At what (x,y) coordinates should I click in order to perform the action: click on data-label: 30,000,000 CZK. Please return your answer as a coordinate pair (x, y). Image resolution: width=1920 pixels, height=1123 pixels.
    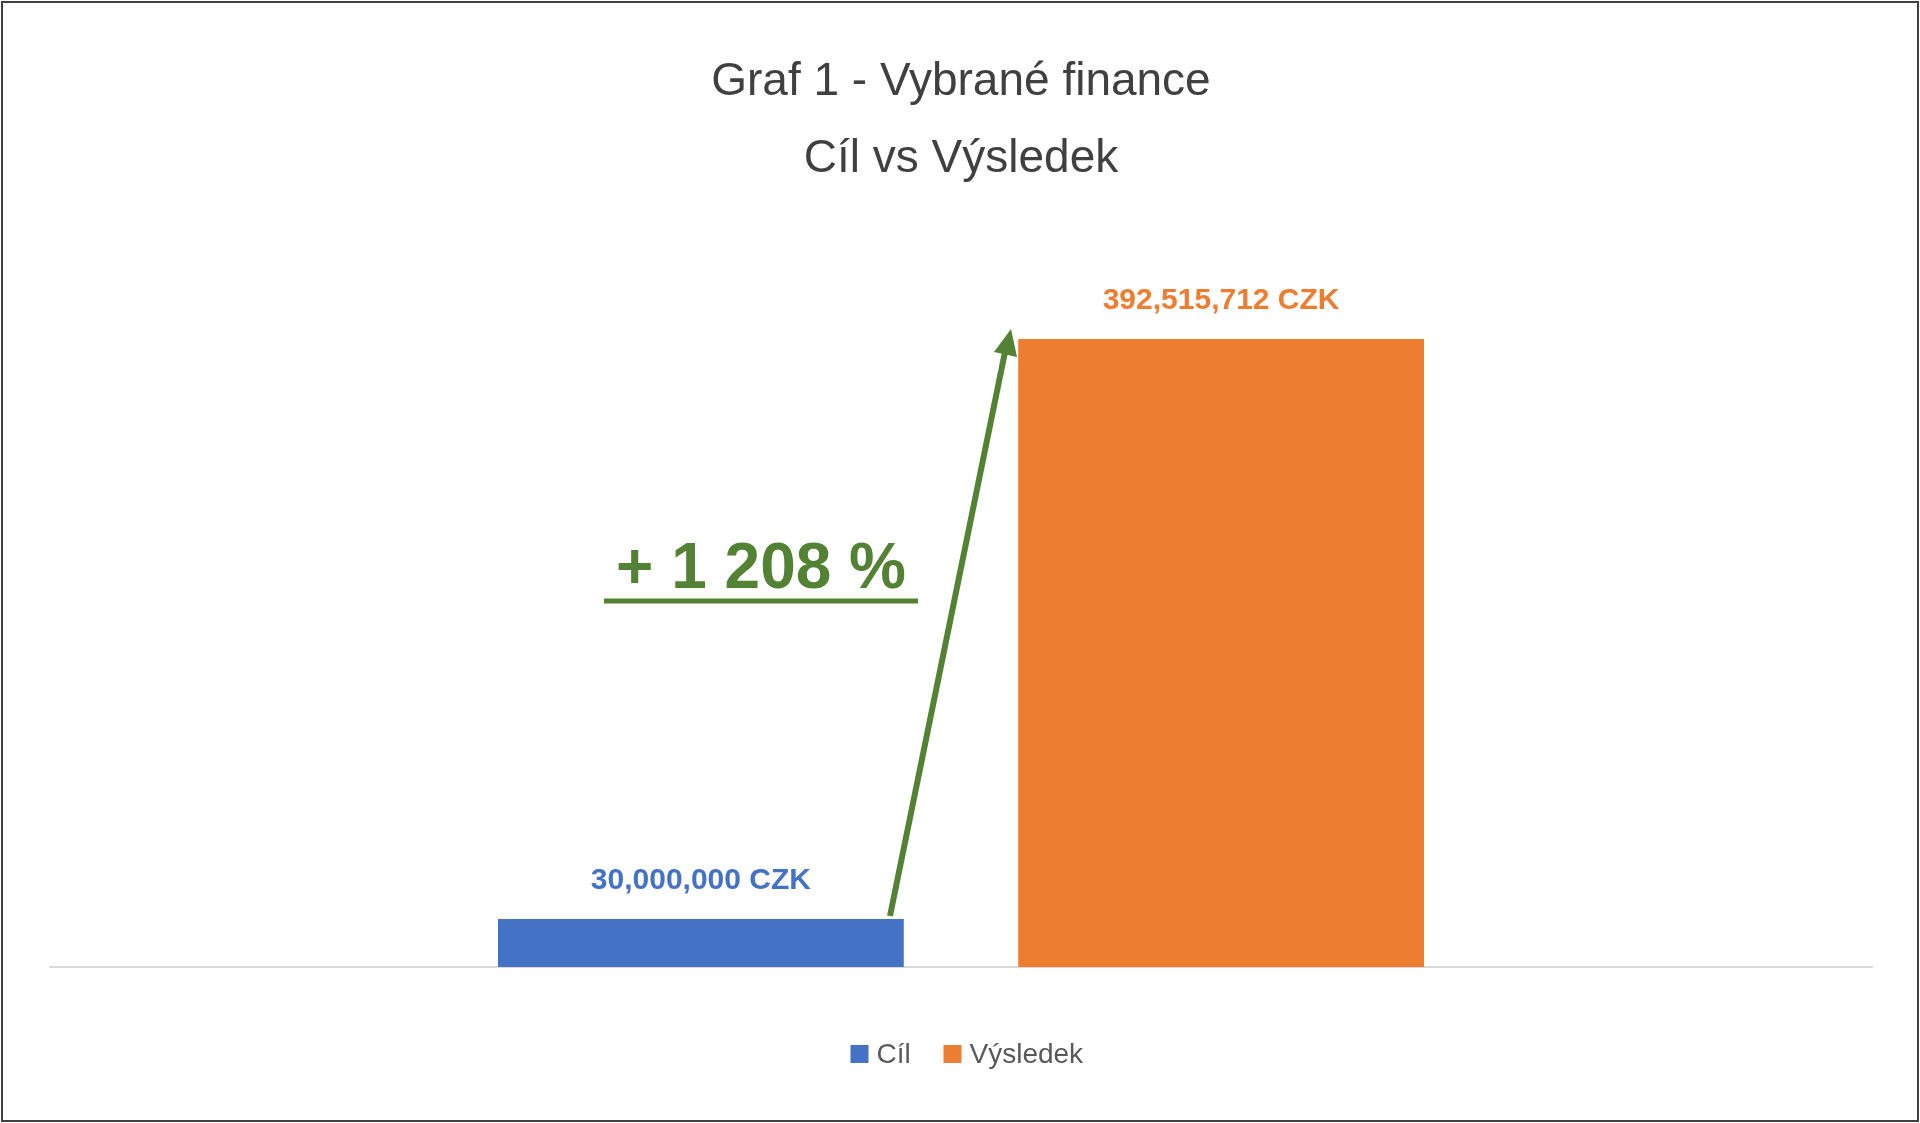
    Looking at the image, I should click on (701, 878).